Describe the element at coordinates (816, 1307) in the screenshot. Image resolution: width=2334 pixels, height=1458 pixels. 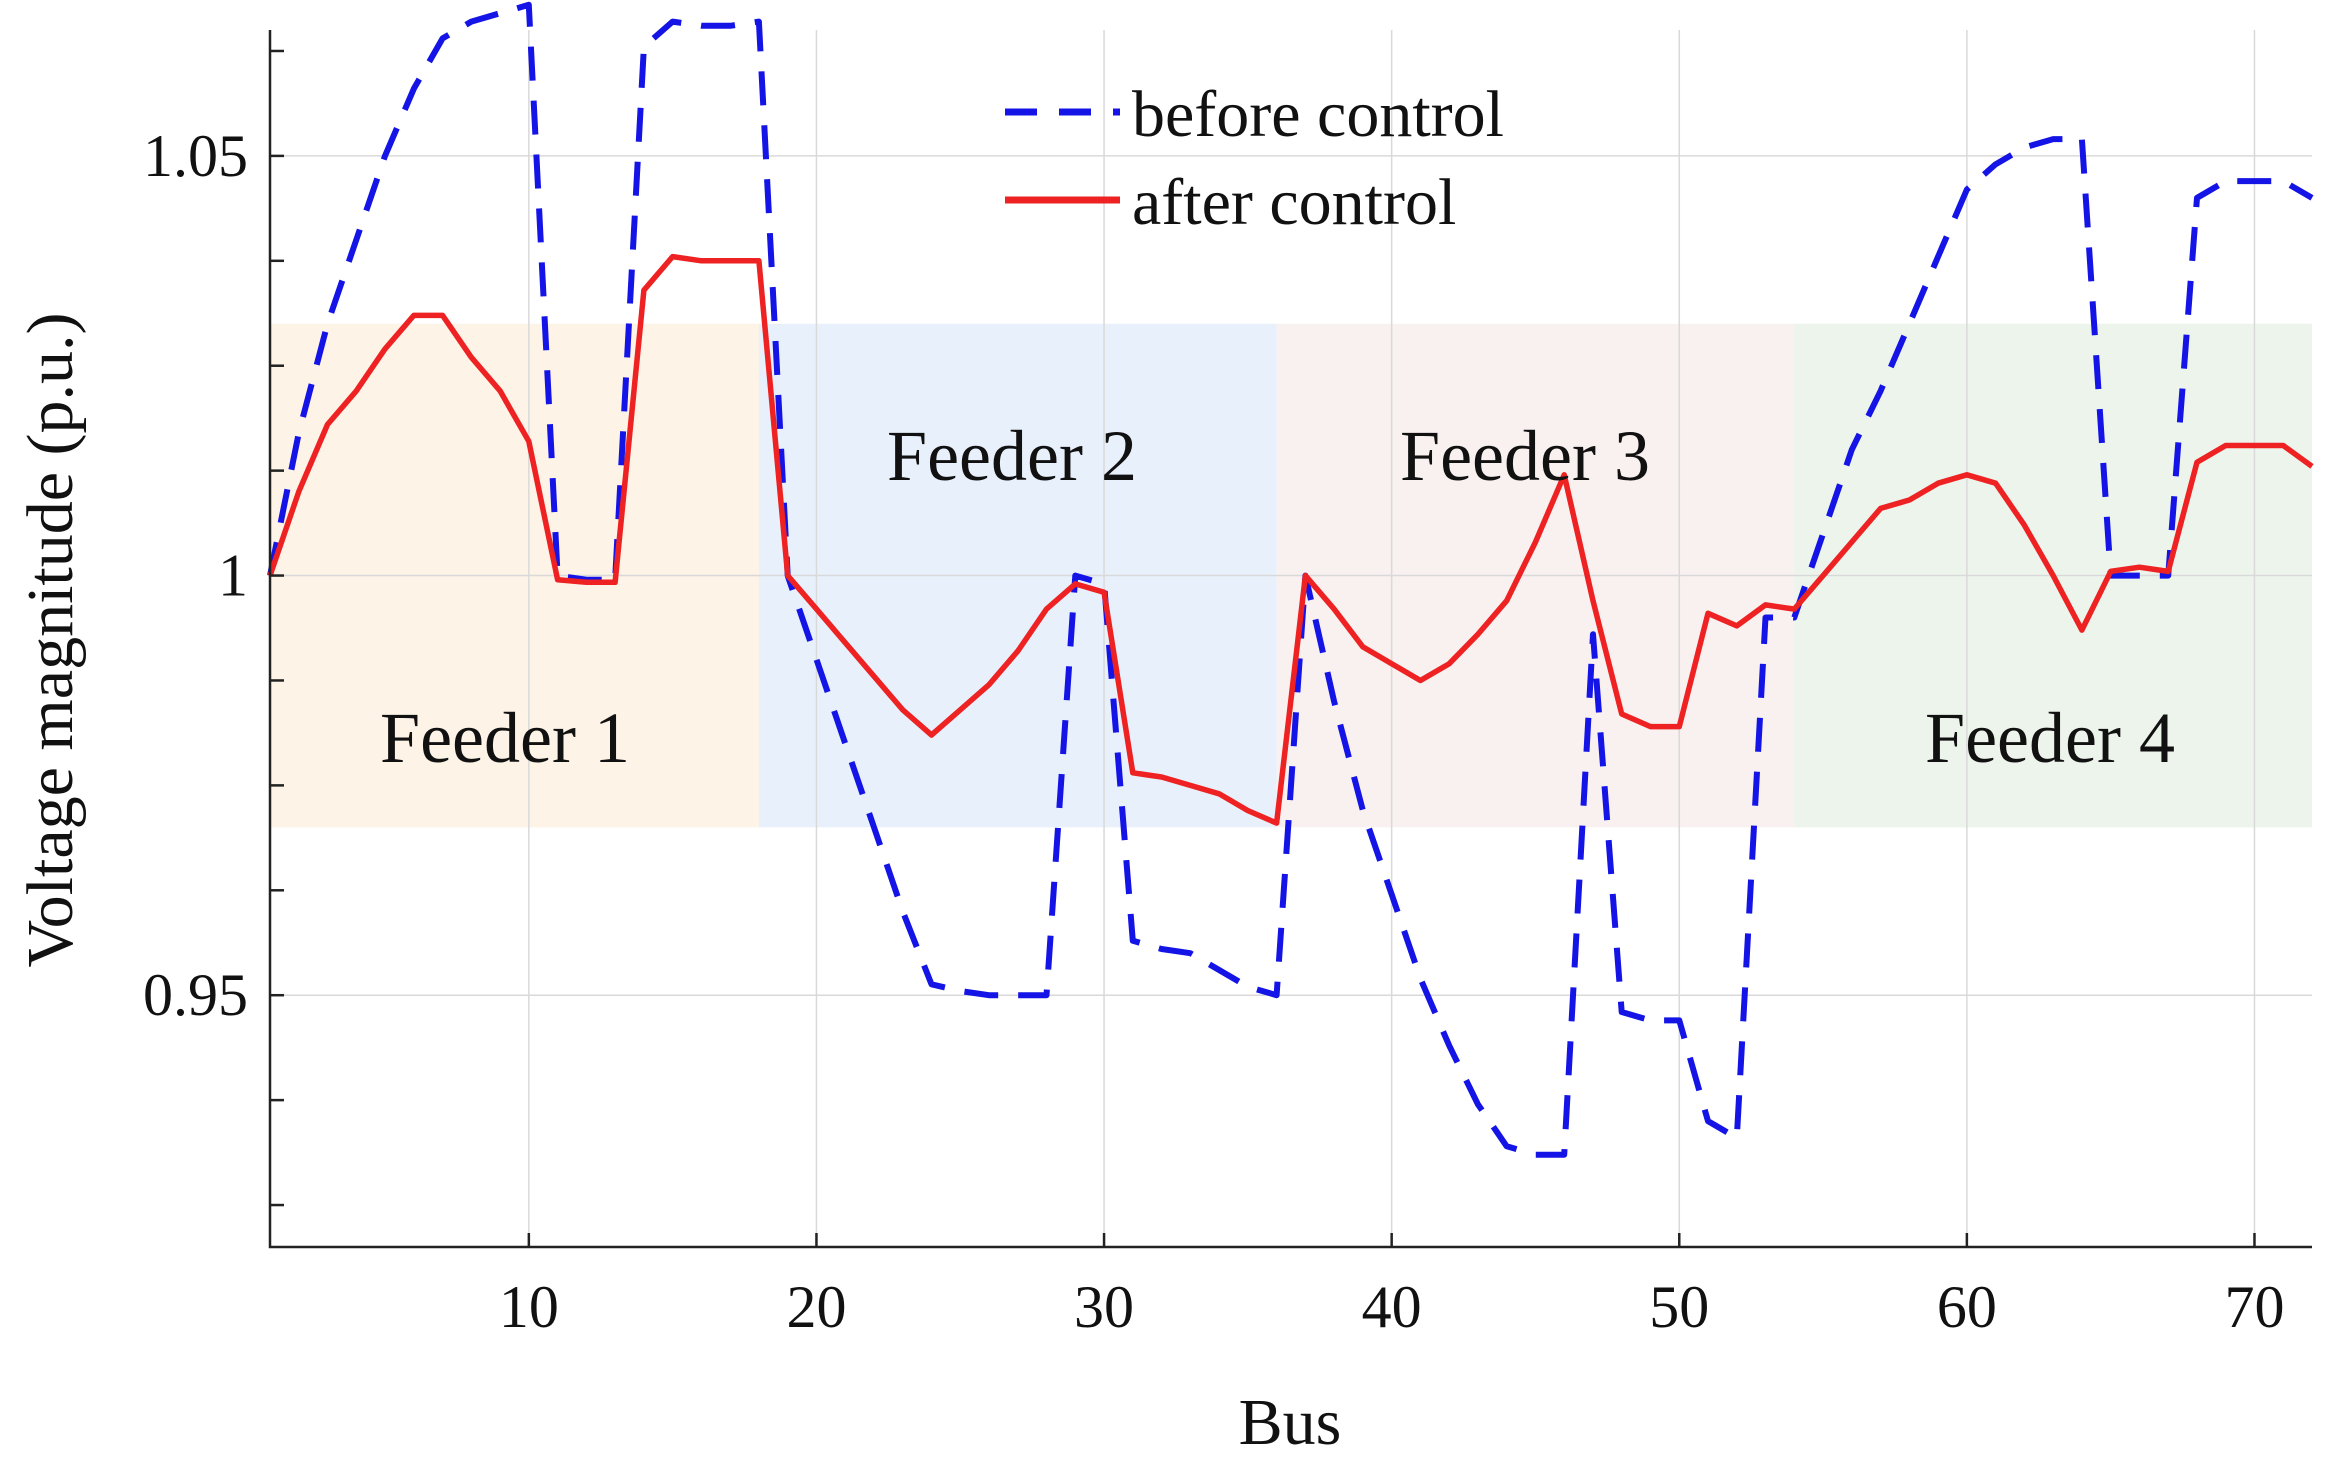
I see `x-tick-label: 20` at that location.